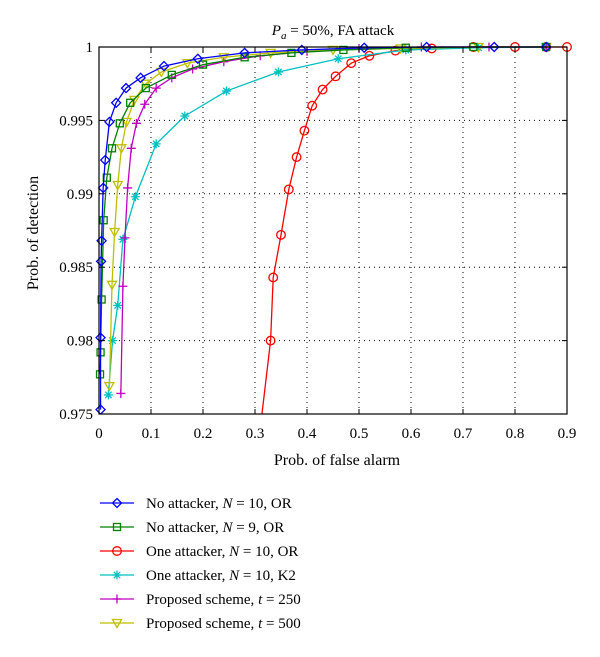 The height and width of the screenshot is (657, 600). I want to click on title-subscript: a, so click(284, 36).